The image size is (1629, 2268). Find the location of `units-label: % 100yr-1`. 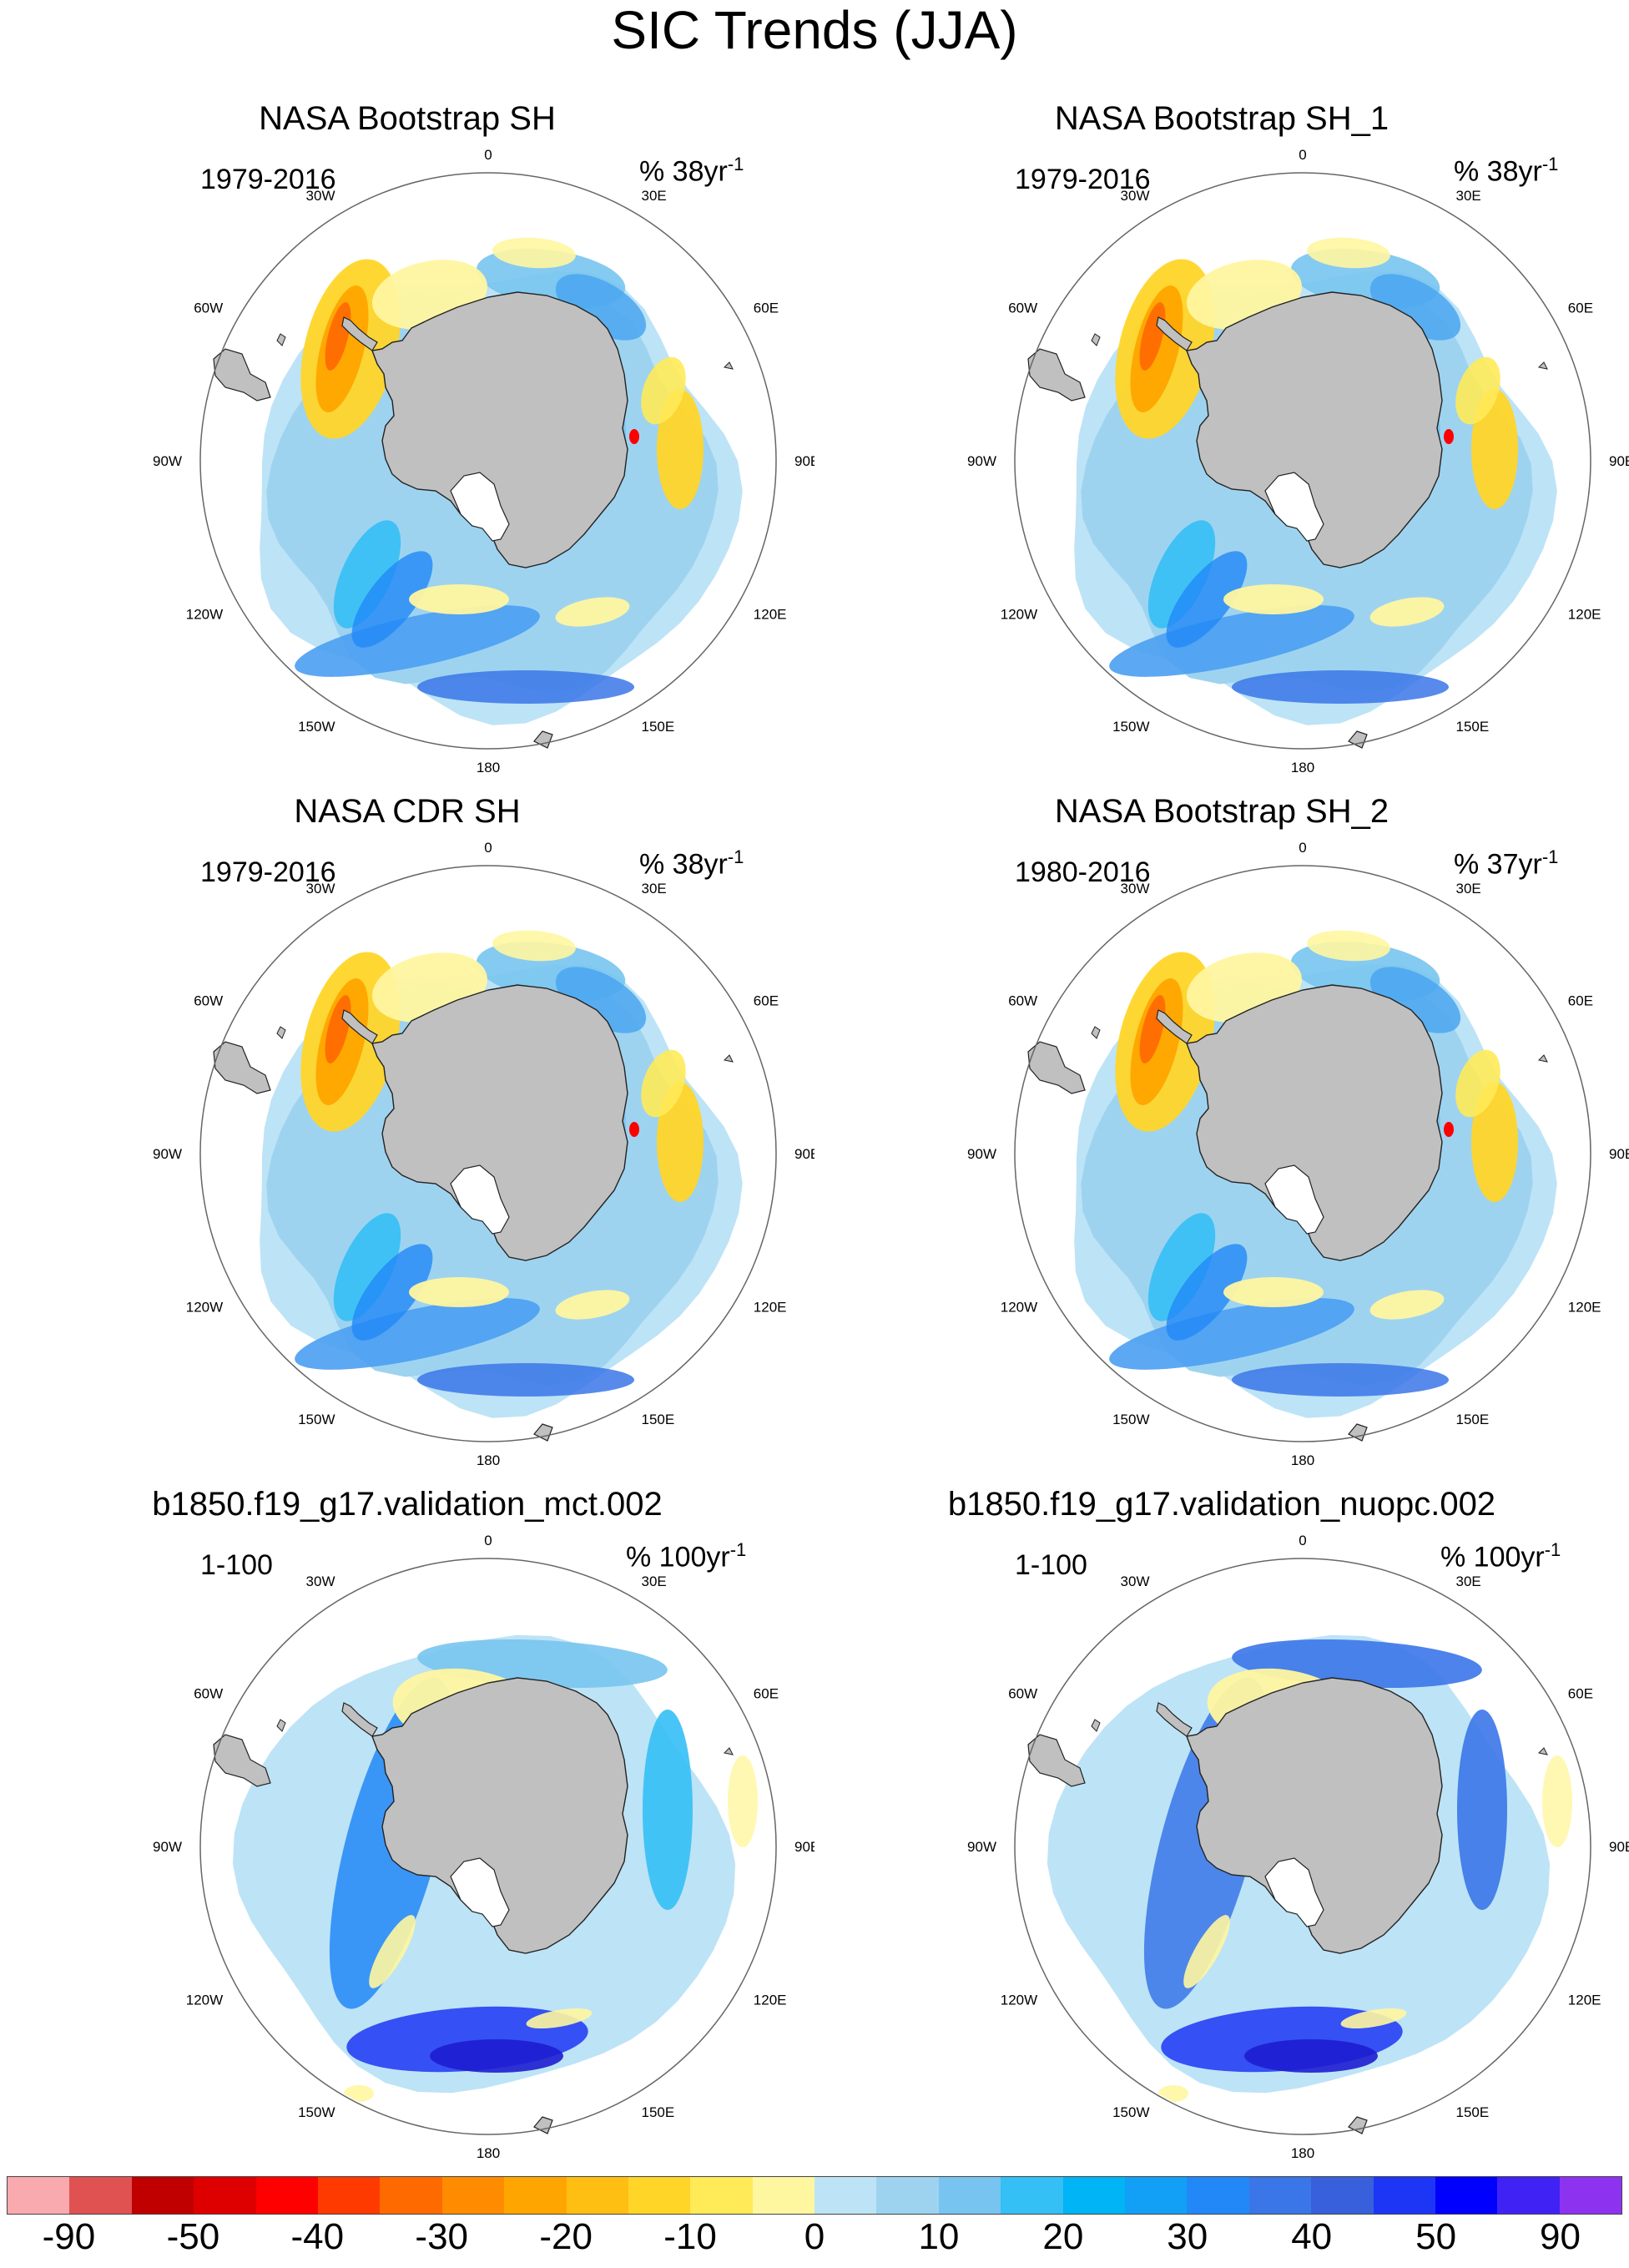

units-label: % 100yr-1 is located at coordinates (686, 1556).